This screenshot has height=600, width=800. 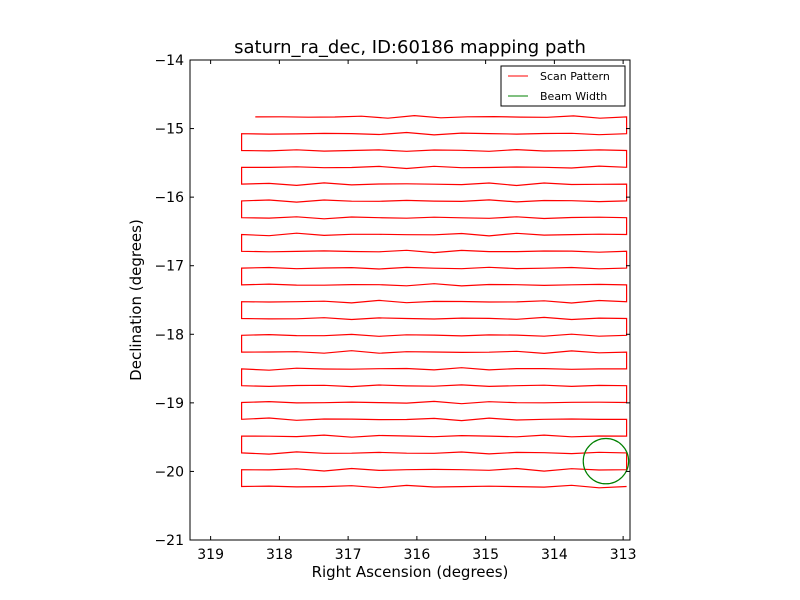 I want to click on y-tick-label: −19, so click(x=169, y=404).